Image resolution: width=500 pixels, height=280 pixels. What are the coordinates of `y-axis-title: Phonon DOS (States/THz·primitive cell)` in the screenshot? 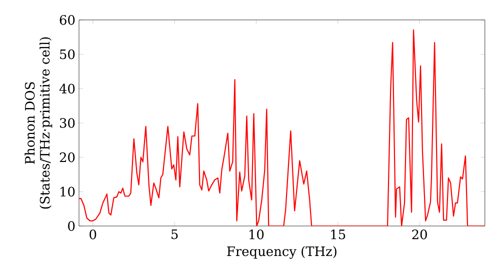 It's located at (38, 123).